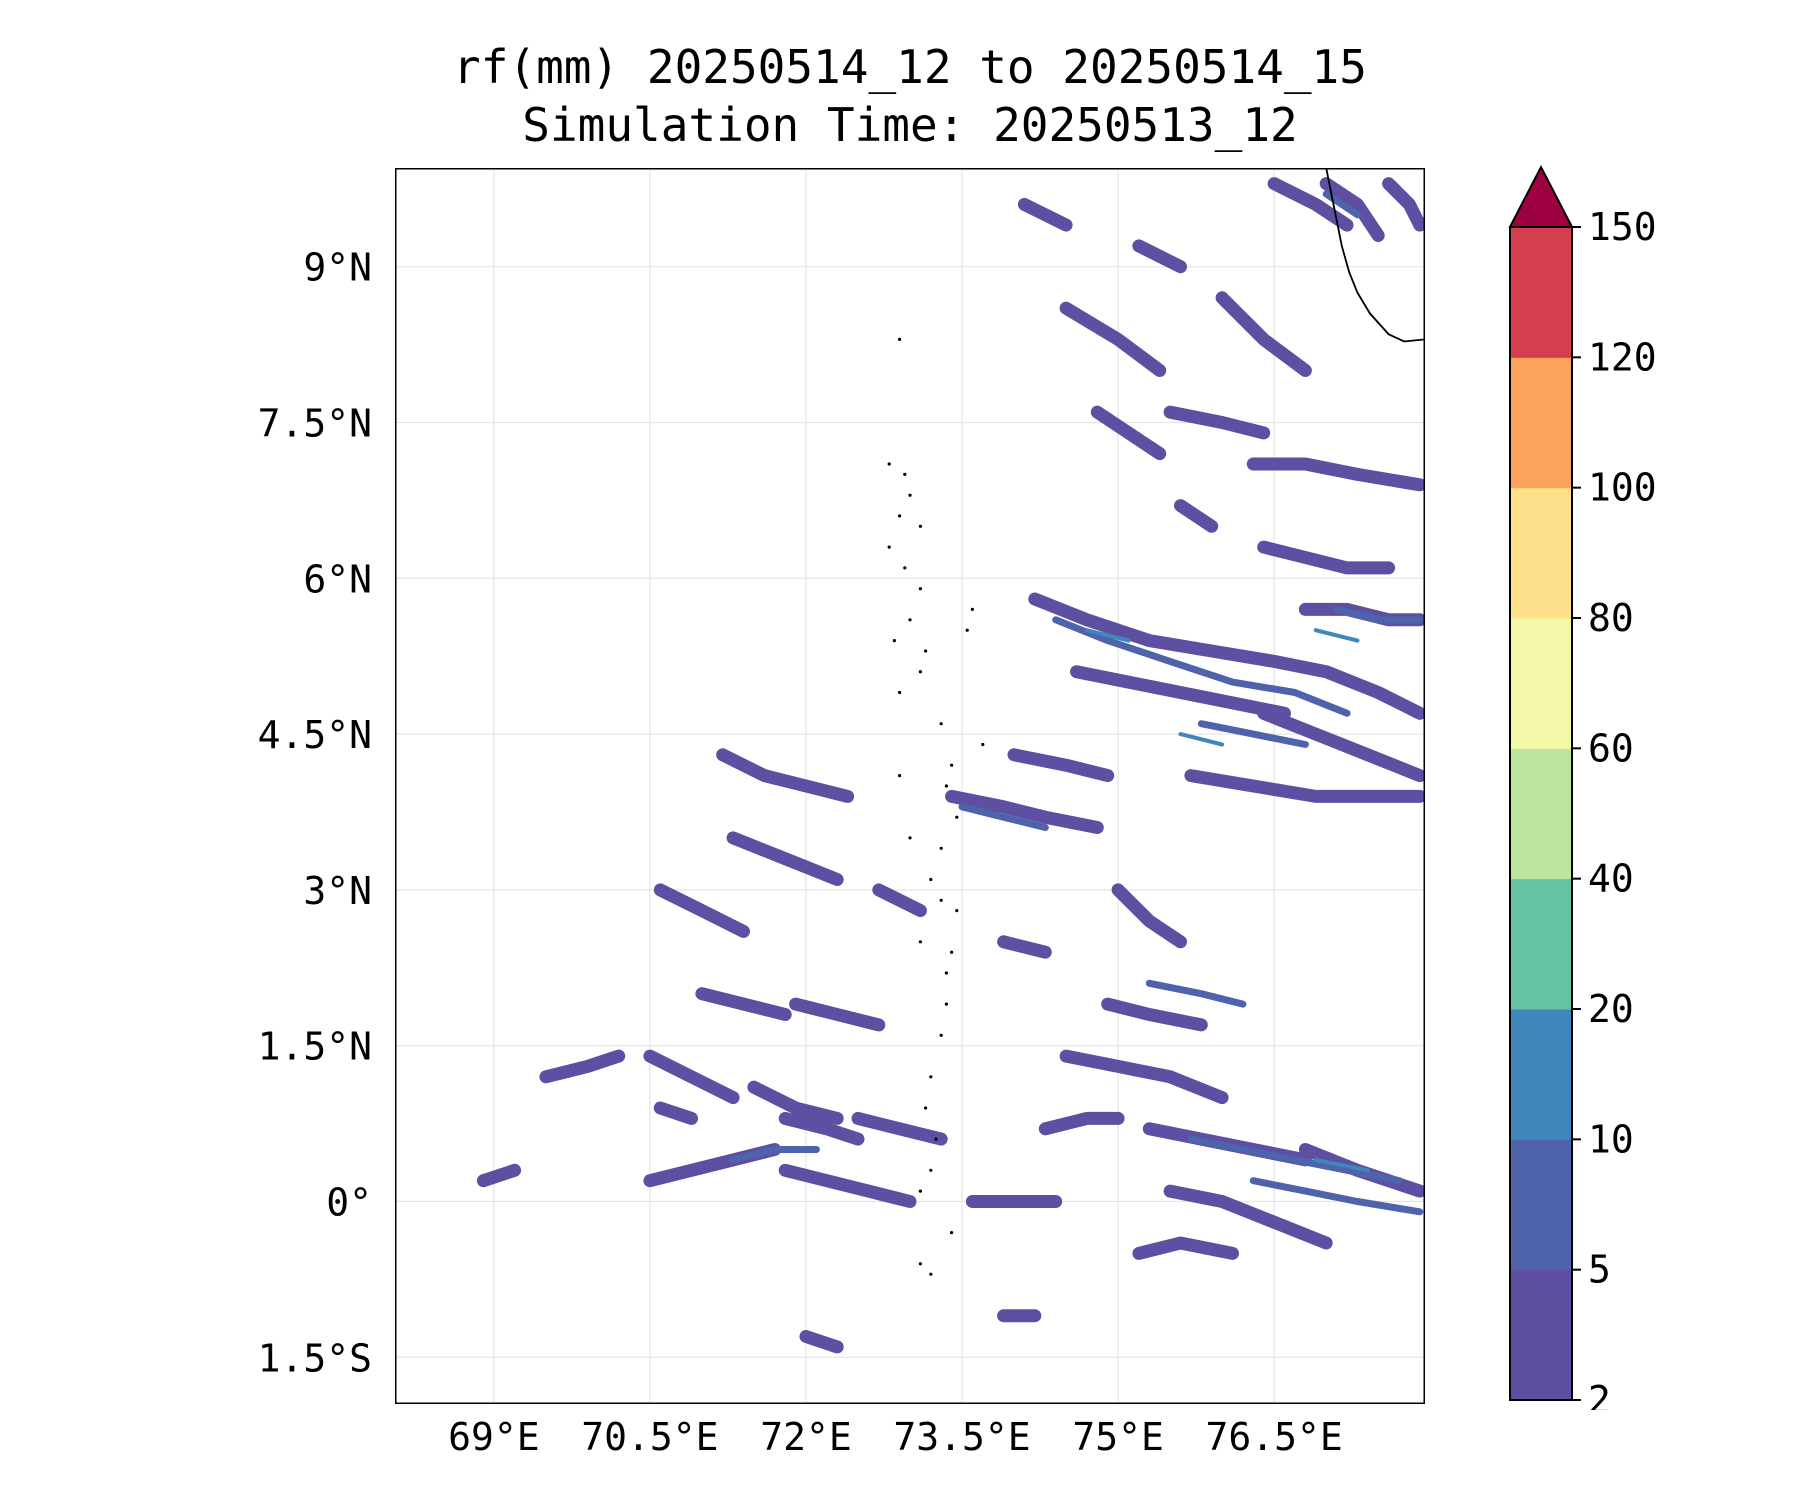 The width and height of the screenshot is (1800, 1500). Describe the element at coordinates (1611, 1009) in the screenshot. I see `colorbar-tick-label: 20` at that location.